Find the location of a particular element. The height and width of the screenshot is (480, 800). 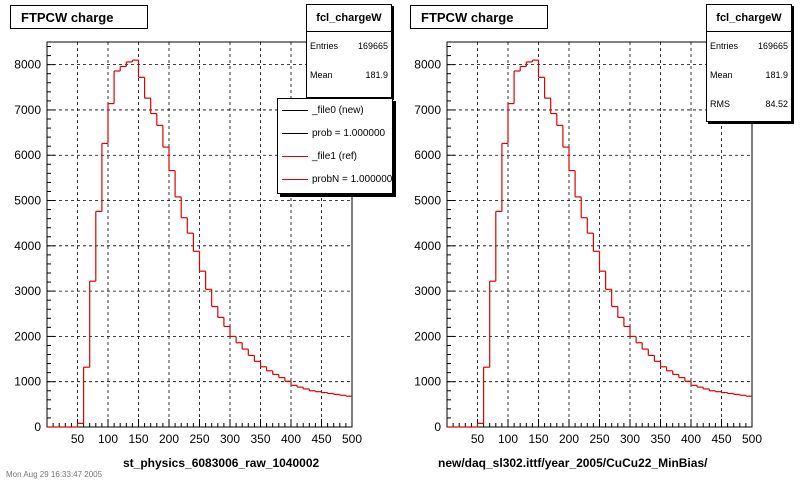

x-axis-title: st_physics_6083006_raw_1040002 is located at coordinates (221, 463).